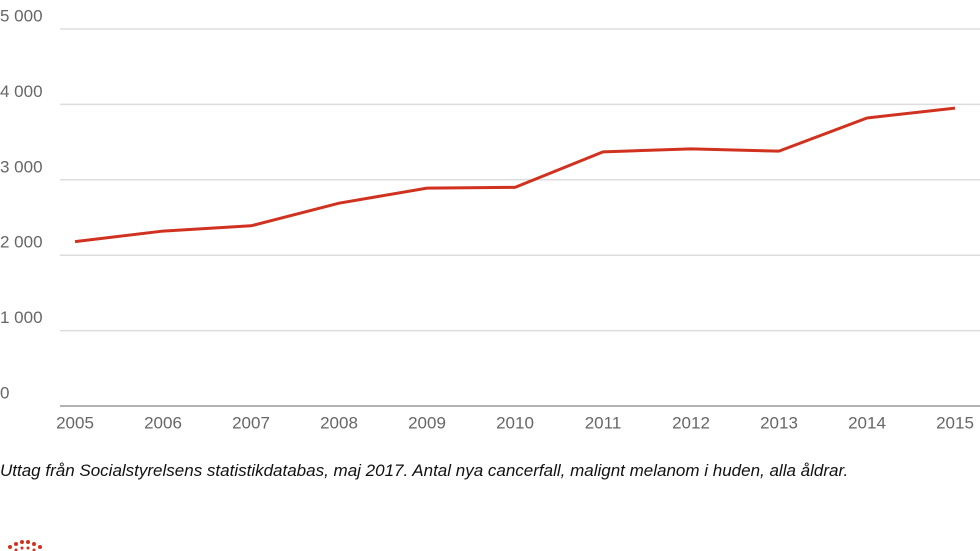 Image resolution: width=980 pixels, height=551 pixels. I want to click on y-tick-label: 2 000, so click(21, 242).